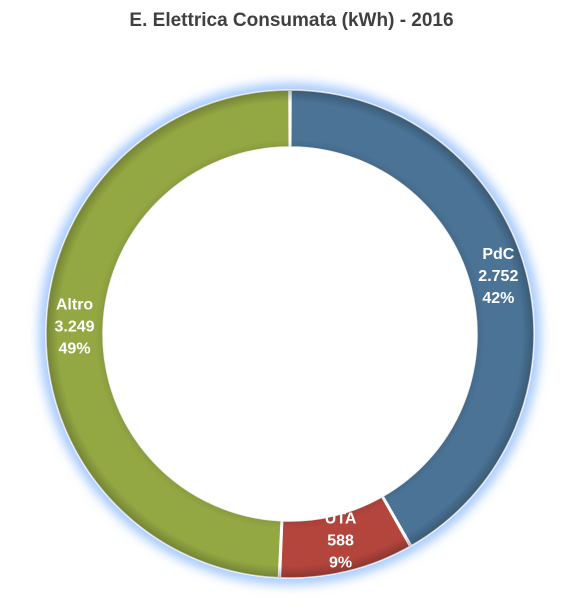 This screenshot has height=613, width=583. Describe the element at coordinates (291, 20) in the screenshot. I see `chart-title: E. Elettrica Consumata (kWh) - 2016` at that location.